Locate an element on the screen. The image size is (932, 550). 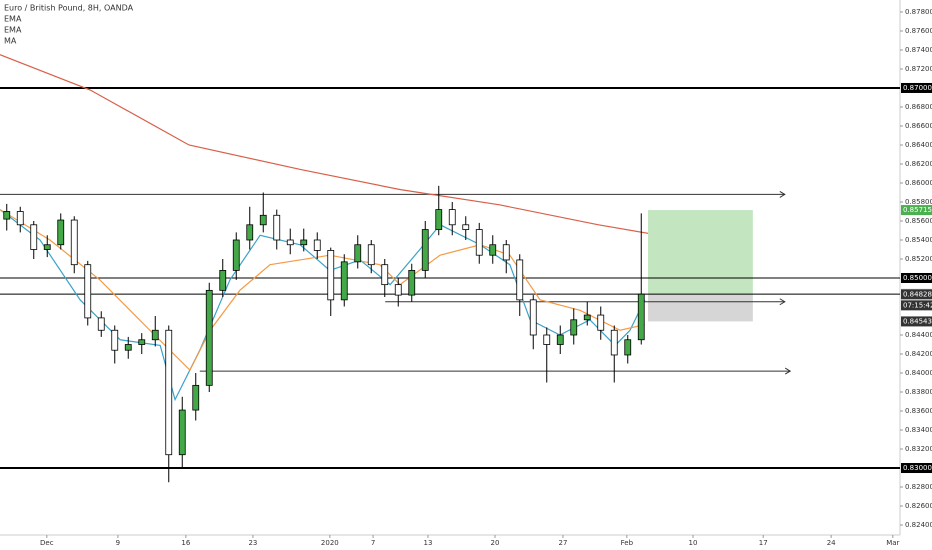
chart-title: Euro / British Pound, 8H, OANDA is located at coordinates (69, 8).